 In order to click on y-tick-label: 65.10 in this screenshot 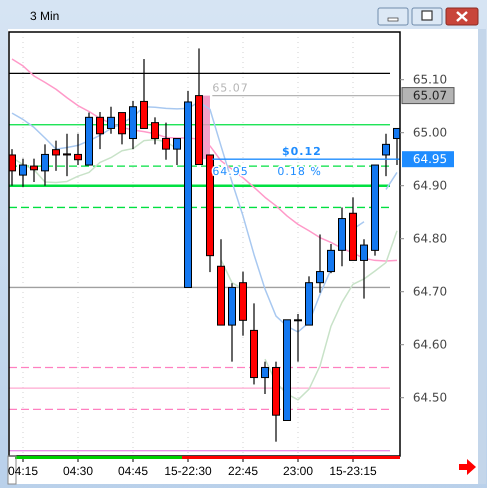, I will do `click(430, 79)`.